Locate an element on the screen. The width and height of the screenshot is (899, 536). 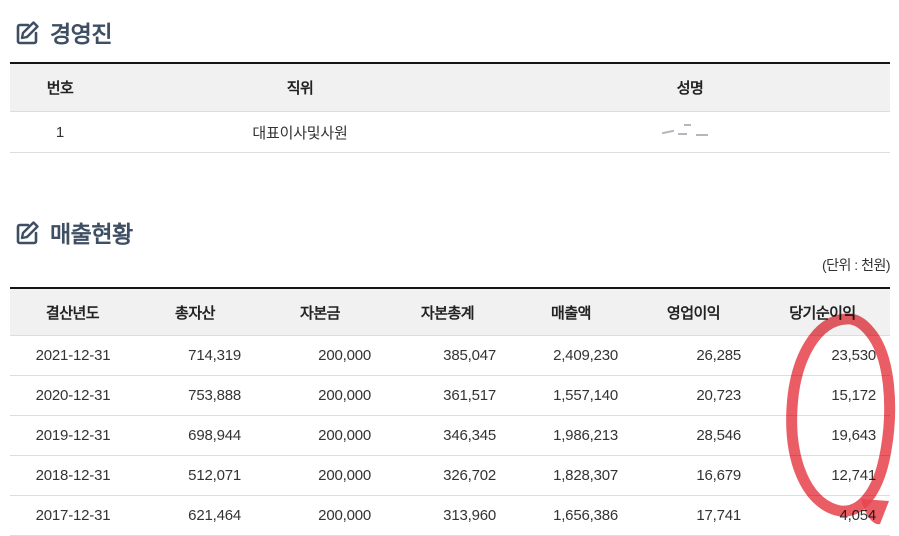
cell-total-equity: 361,517 is located at coordinates (447, 395).